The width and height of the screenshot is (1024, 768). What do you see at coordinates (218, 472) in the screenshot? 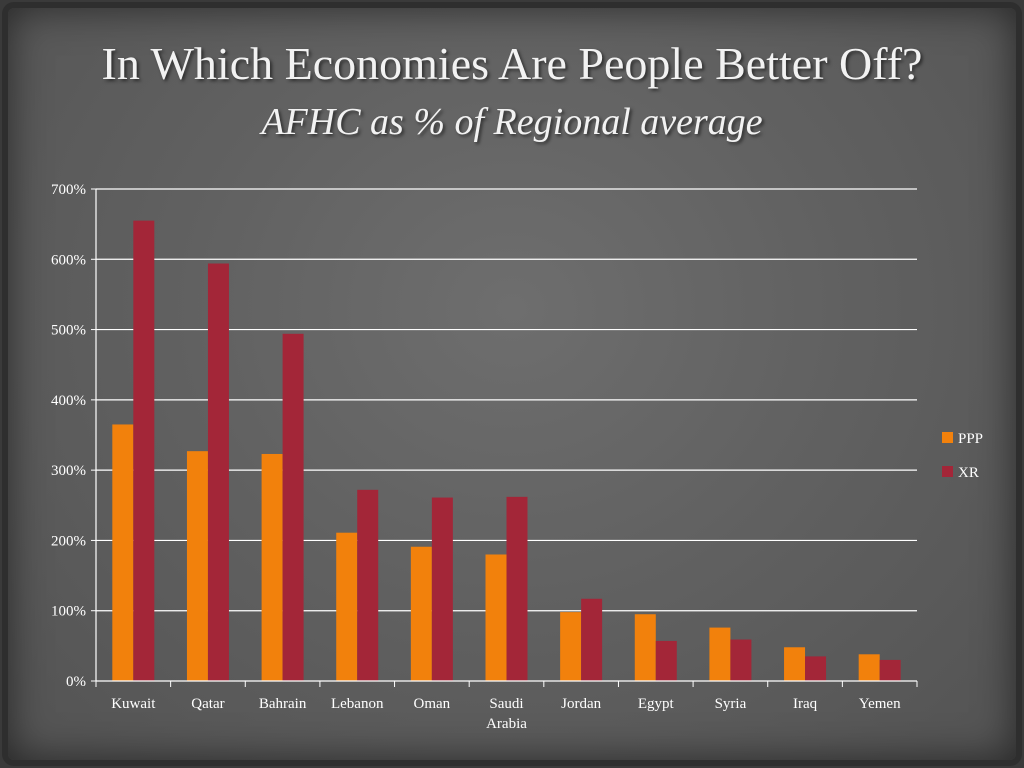
I see `bar-xr-qatar` at bounding box center [218, 472].